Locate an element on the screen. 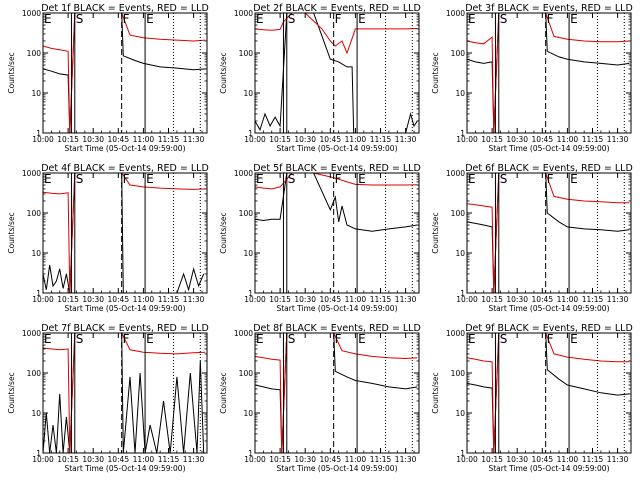  panel-title: Det 5f BLACK = Events, RED = LLD is located at coordinates (337, 168).